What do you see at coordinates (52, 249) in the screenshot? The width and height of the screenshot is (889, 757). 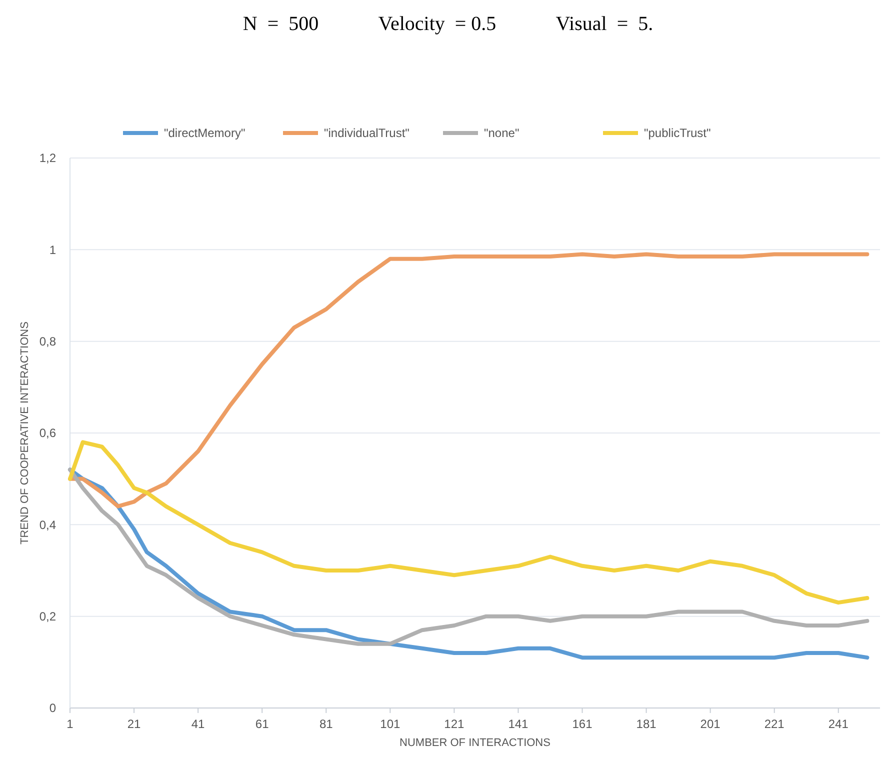 I see `y-tick-label: 1` at bounding box center [52, 249].